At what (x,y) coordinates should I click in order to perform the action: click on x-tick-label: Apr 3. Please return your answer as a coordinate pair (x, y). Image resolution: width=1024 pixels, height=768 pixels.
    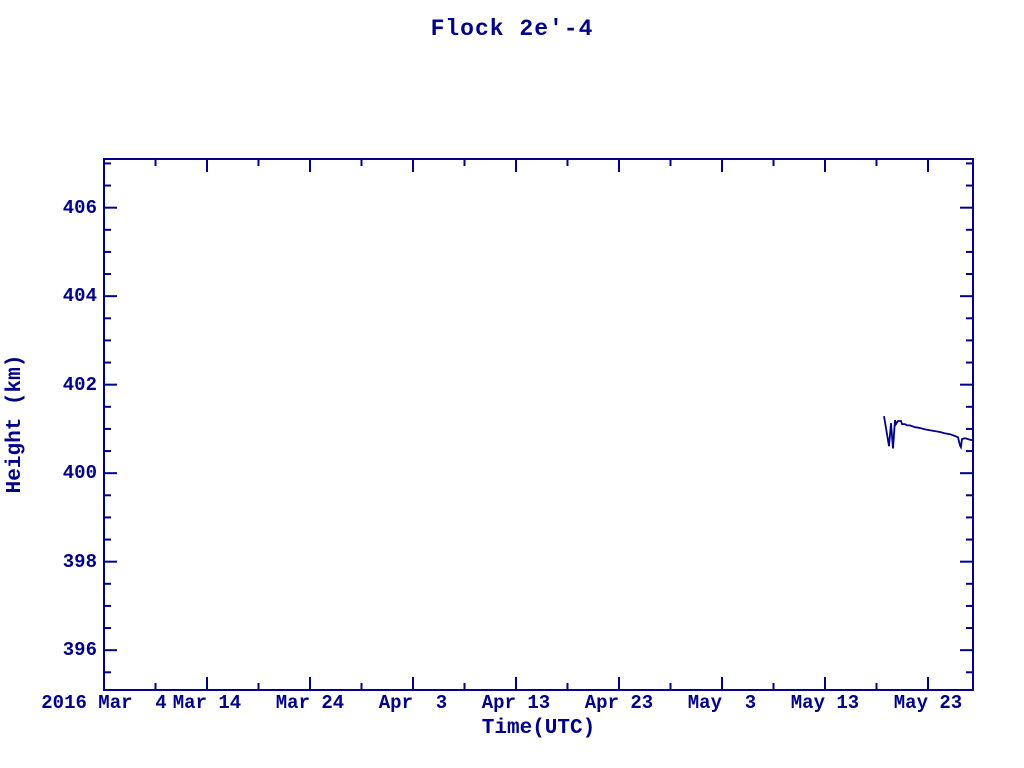
    Looking at the image, I should click on (413, 703).